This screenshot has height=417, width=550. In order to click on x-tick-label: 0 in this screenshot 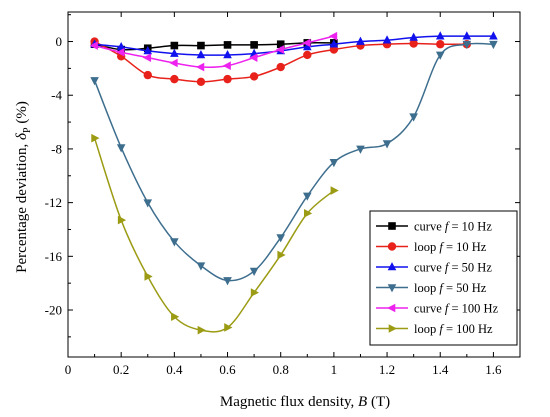, I will do `click(68, 369)`.